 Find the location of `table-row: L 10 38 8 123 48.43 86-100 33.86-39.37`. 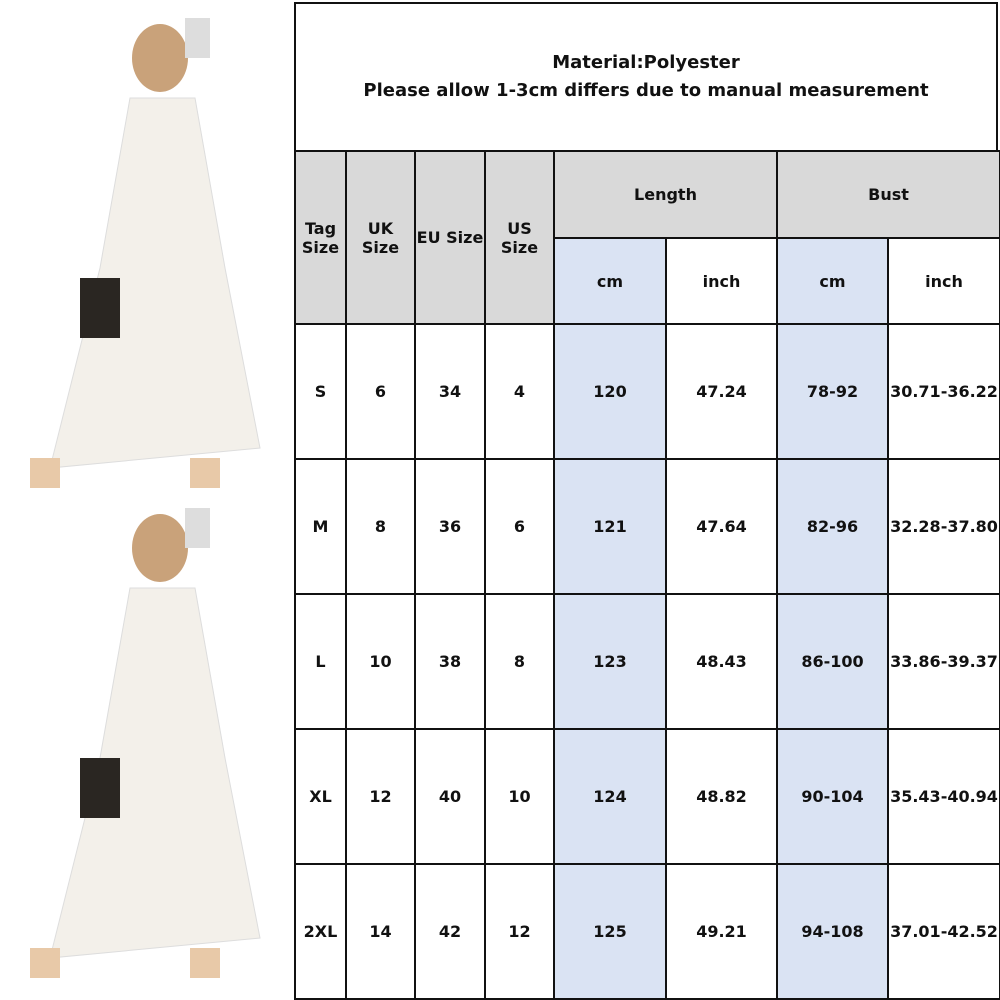

table-row: L 10 38 8 123 48.43 86-100 33.86-39.37 is located at coordinates (647, 661).